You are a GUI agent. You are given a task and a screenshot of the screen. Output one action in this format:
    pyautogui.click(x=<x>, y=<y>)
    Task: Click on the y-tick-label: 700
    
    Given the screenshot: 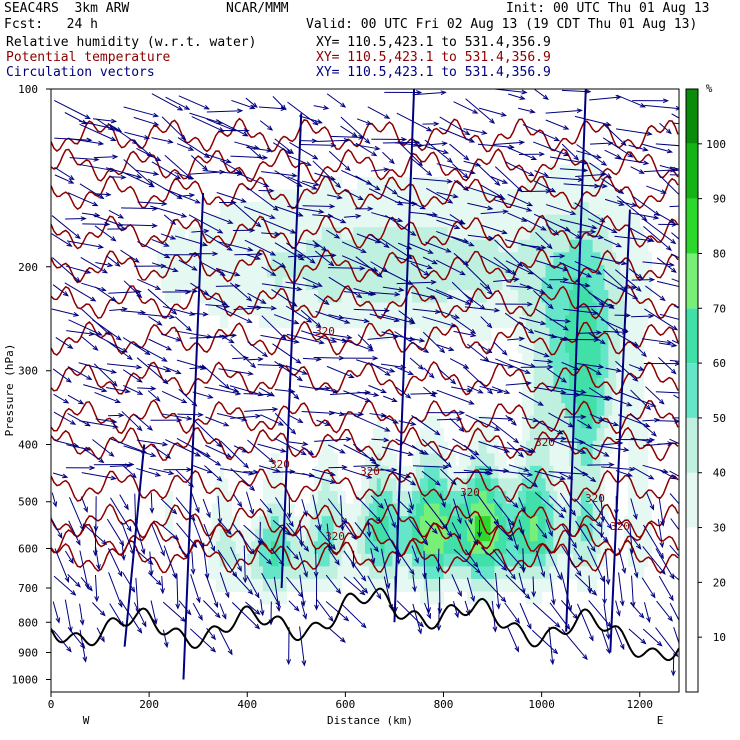 What is the action you would take?
    pyautogui.click(x=28, y=588)
    